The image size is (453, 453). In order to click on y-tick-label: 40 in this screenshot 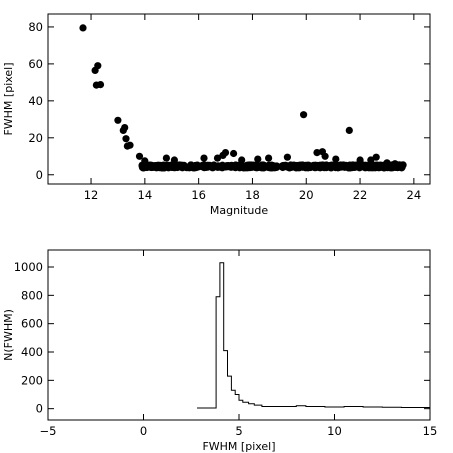, I will do `click(35, 101)`.